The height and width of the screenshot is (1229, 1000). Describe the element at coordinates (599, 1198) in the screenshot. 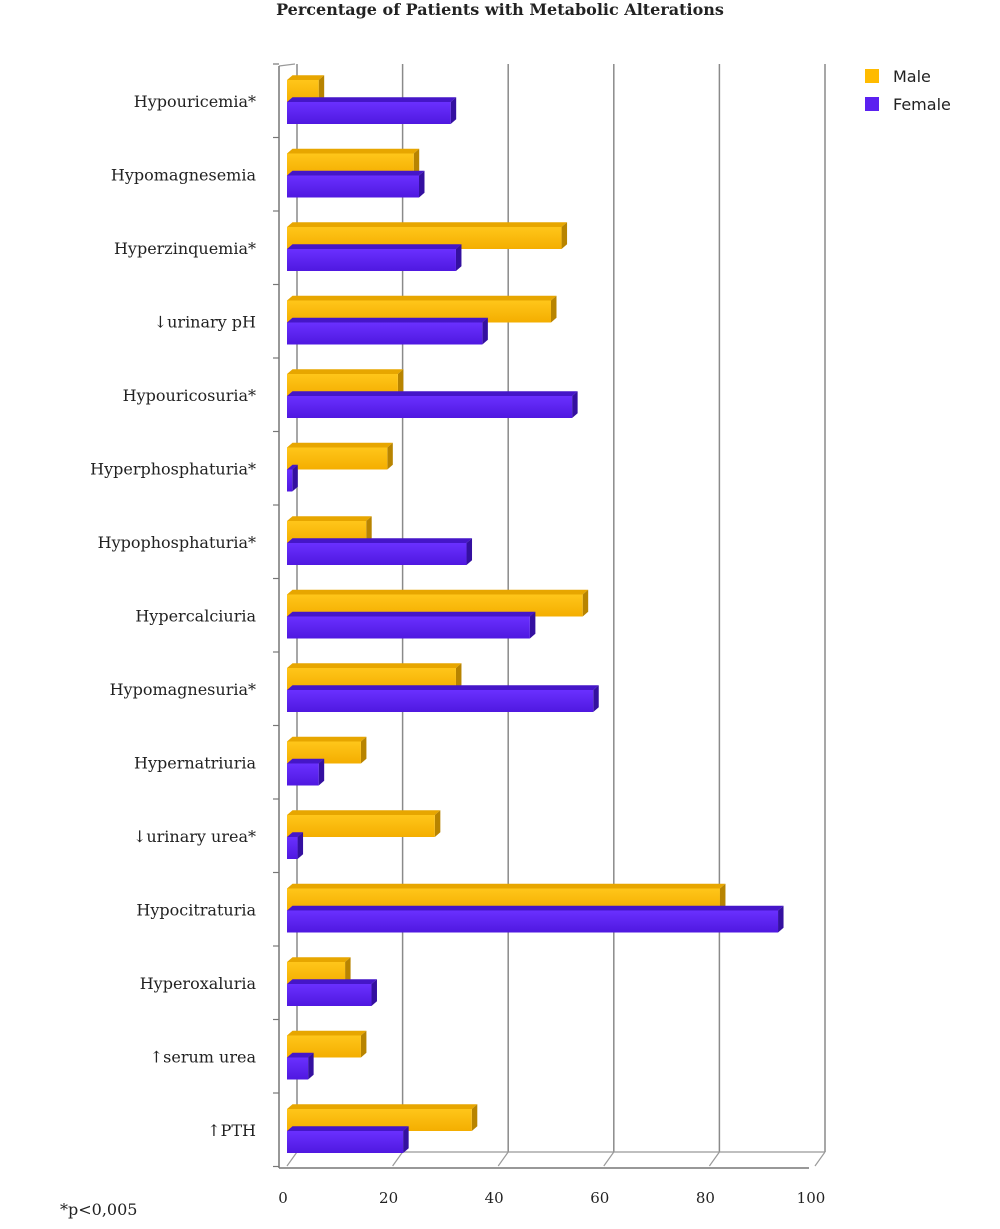

I see `x-tick-label: 60` at that location.